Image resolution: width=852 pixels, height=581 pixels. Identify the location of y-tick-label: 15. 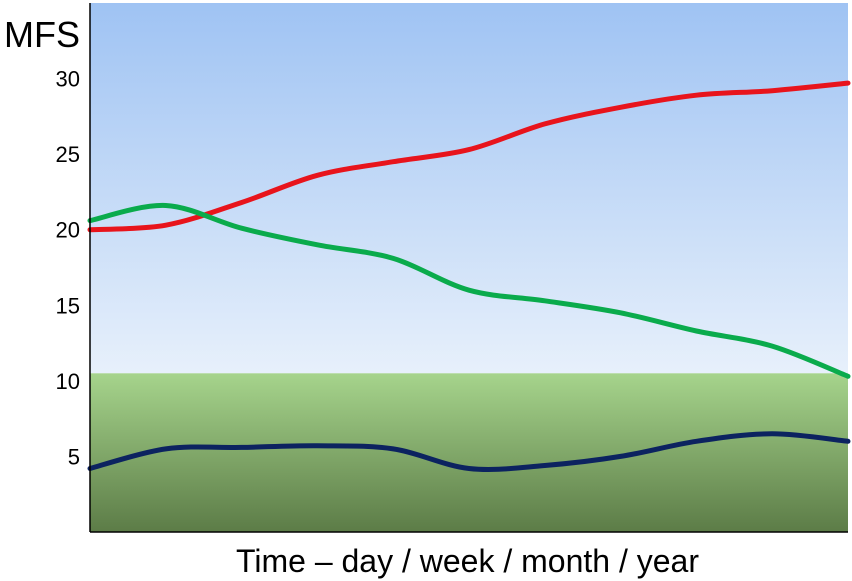
(68, 305).